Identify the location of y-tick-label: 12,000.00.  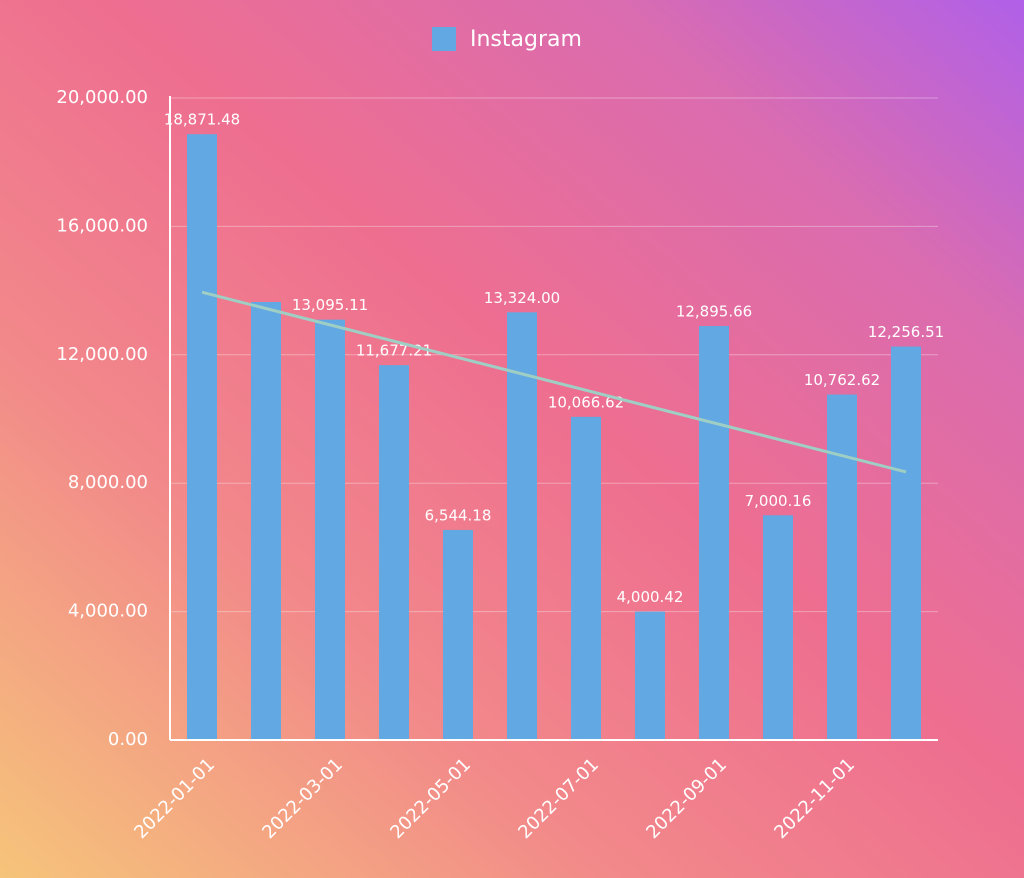
(102, 354).